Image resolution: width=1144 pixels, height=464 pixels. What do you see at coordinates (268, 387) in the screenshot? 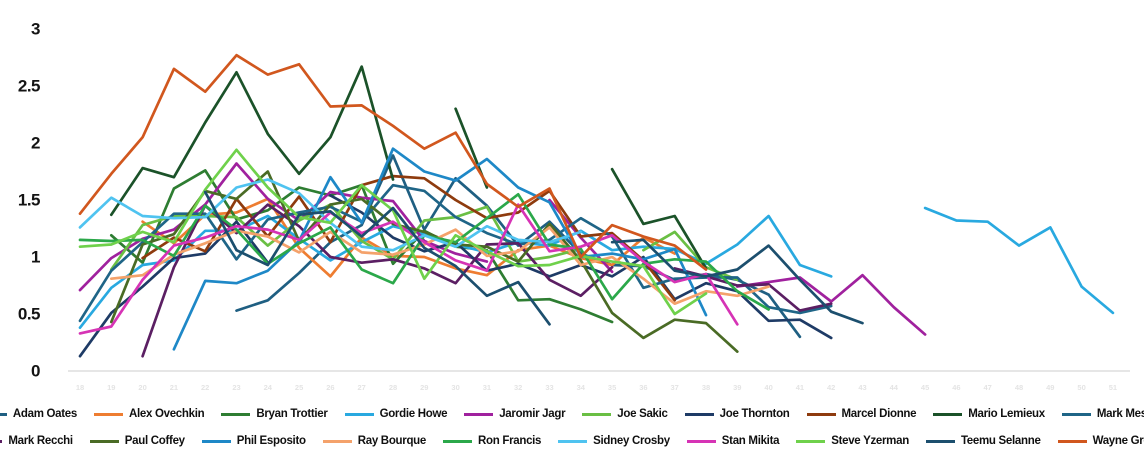
I see `x-axis-tick-label: 24` at bounding box center [268, 387].